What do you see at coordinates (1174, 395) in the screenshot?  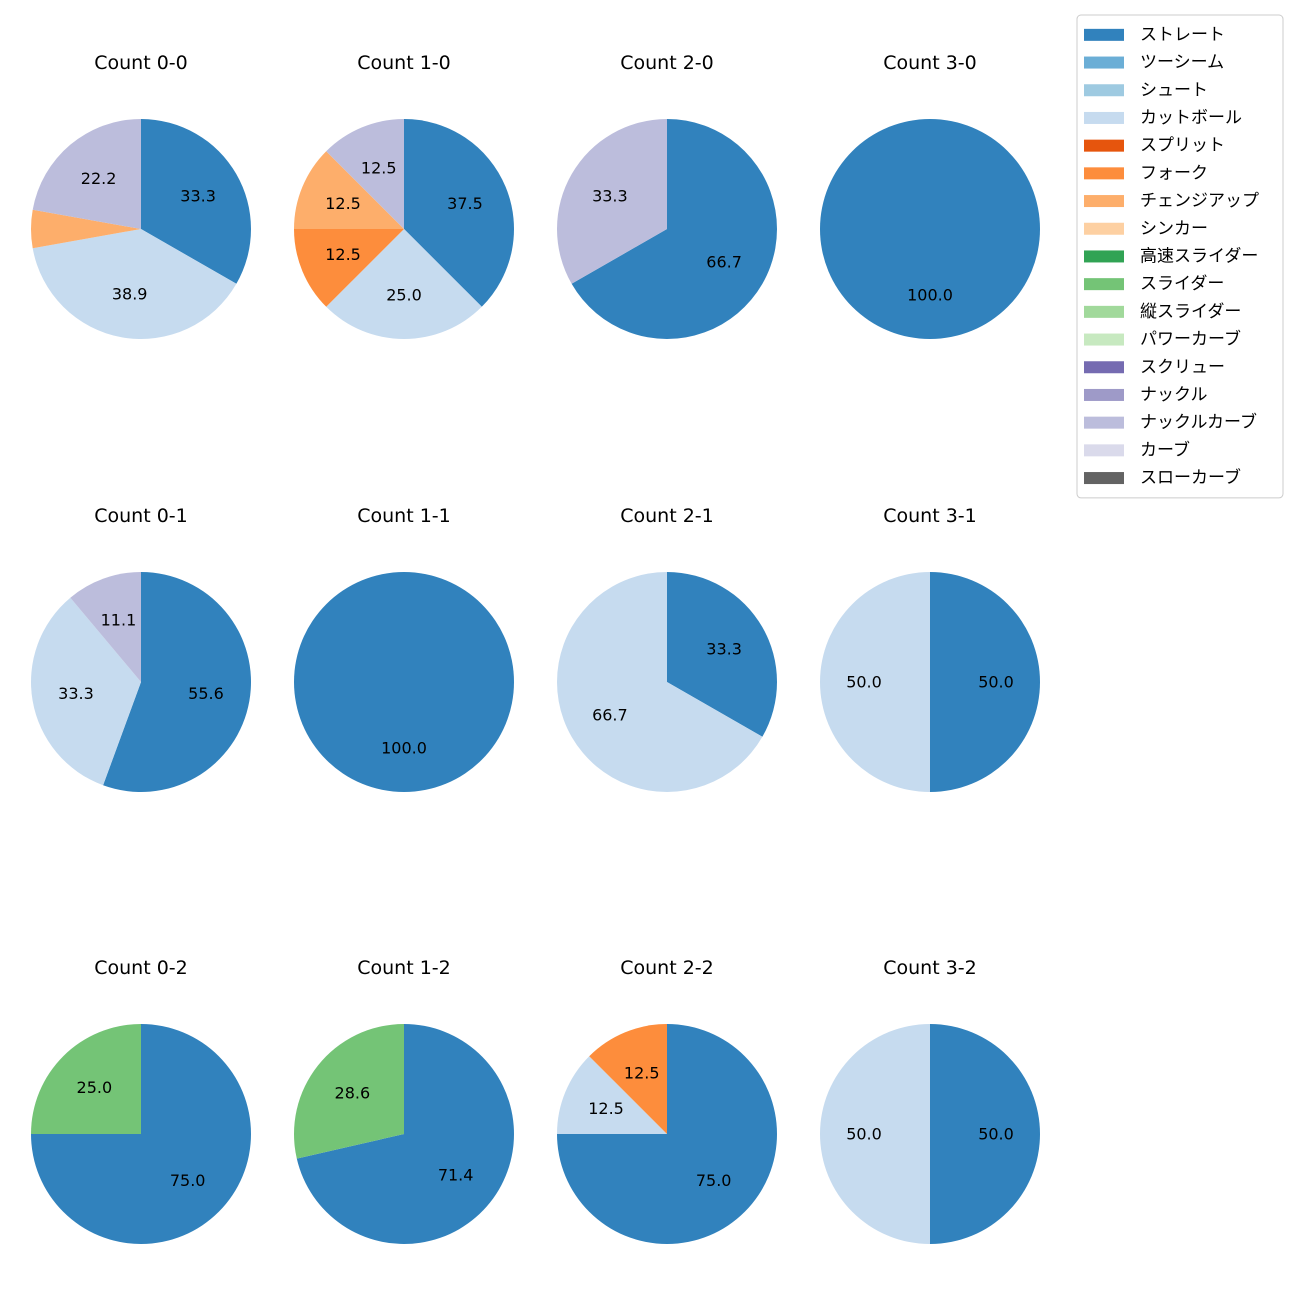 I see `legend-label-14: ナックル` at bounding box center [1174, 395].